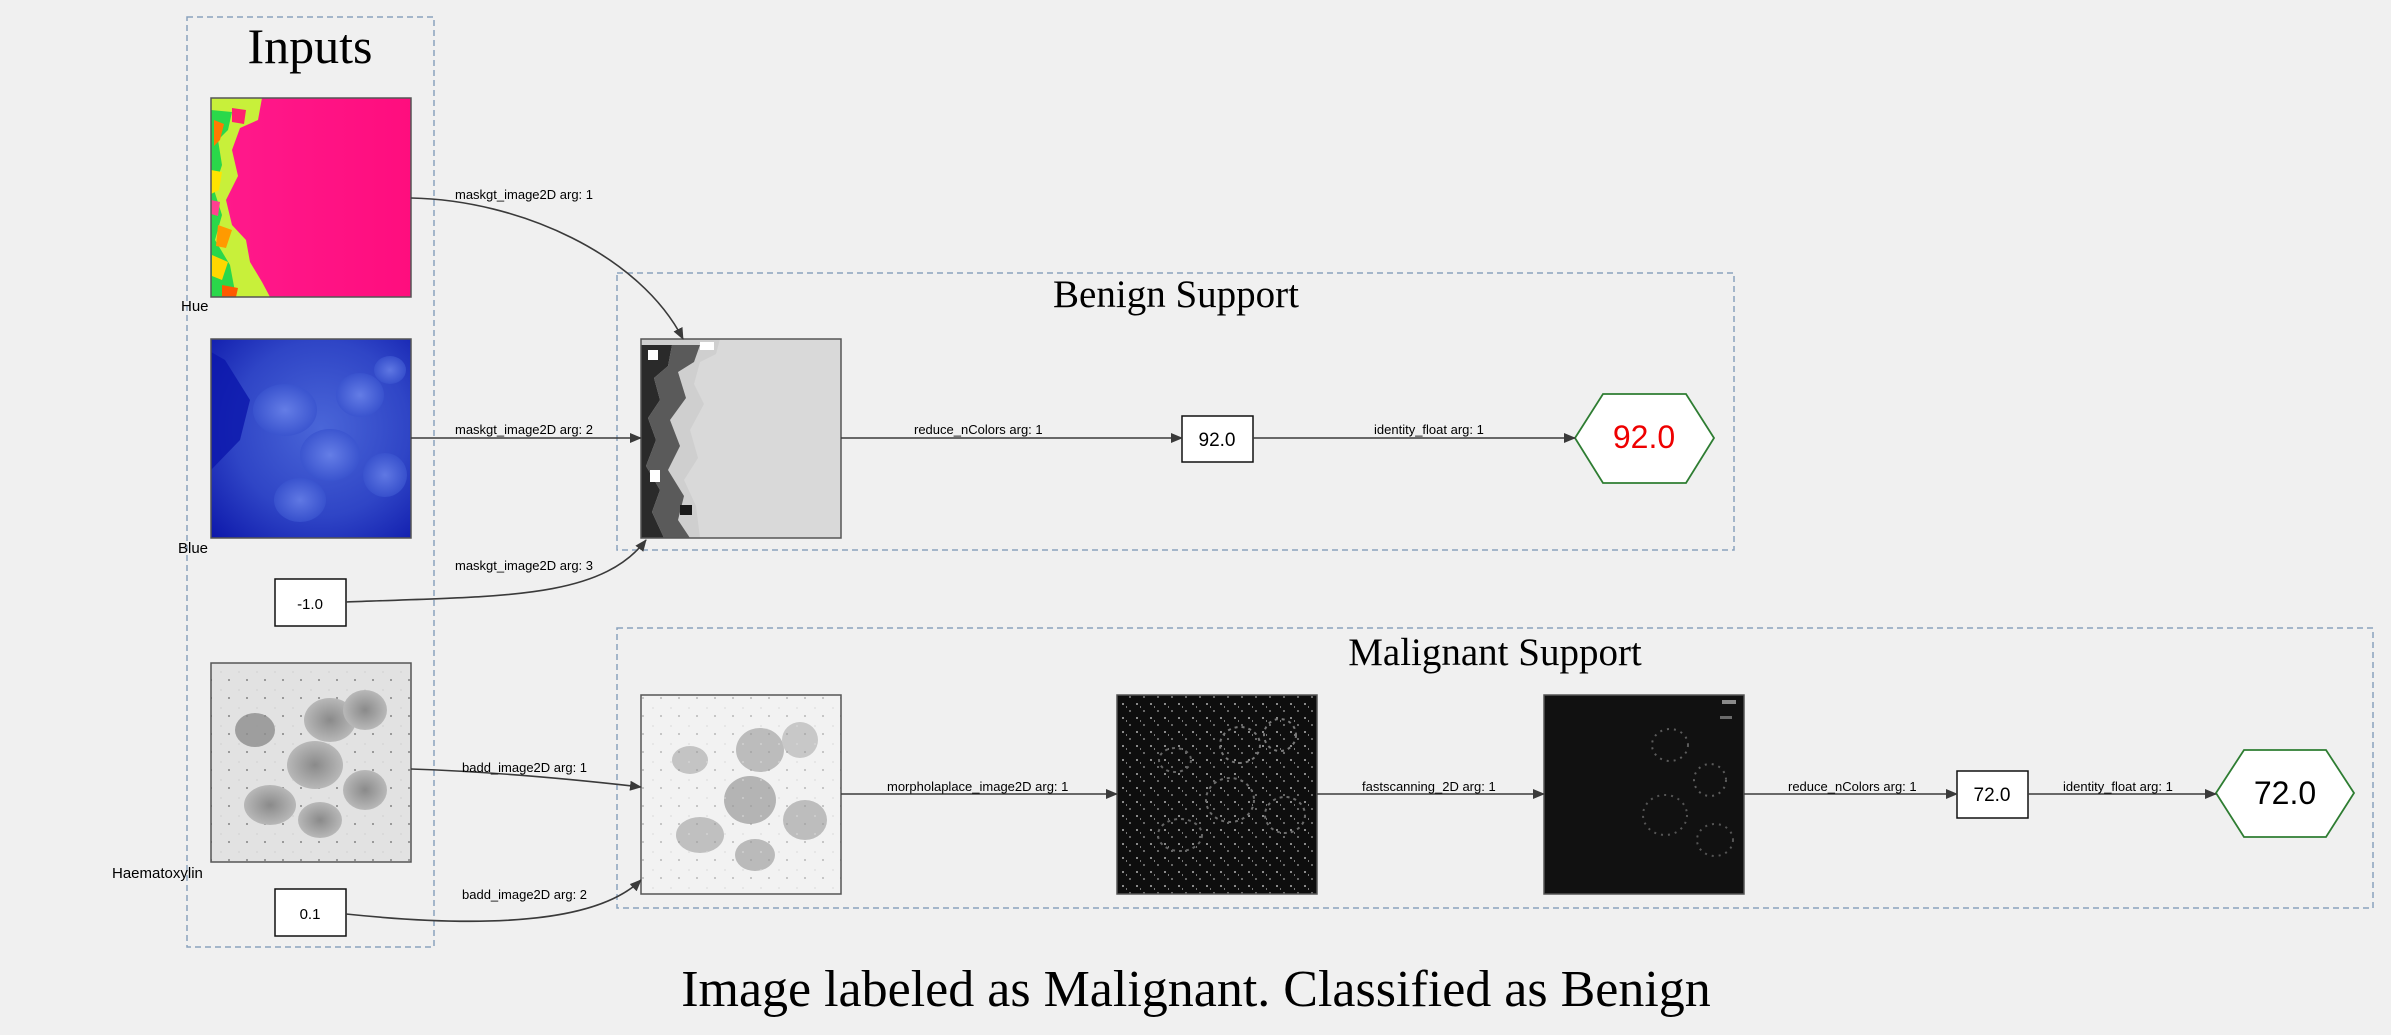 Image resolution: width=2391 pixels, height=1035 pixels. I want to click on edge-identity-benign-label: identity_float arg: 1, so click(1429, 429).